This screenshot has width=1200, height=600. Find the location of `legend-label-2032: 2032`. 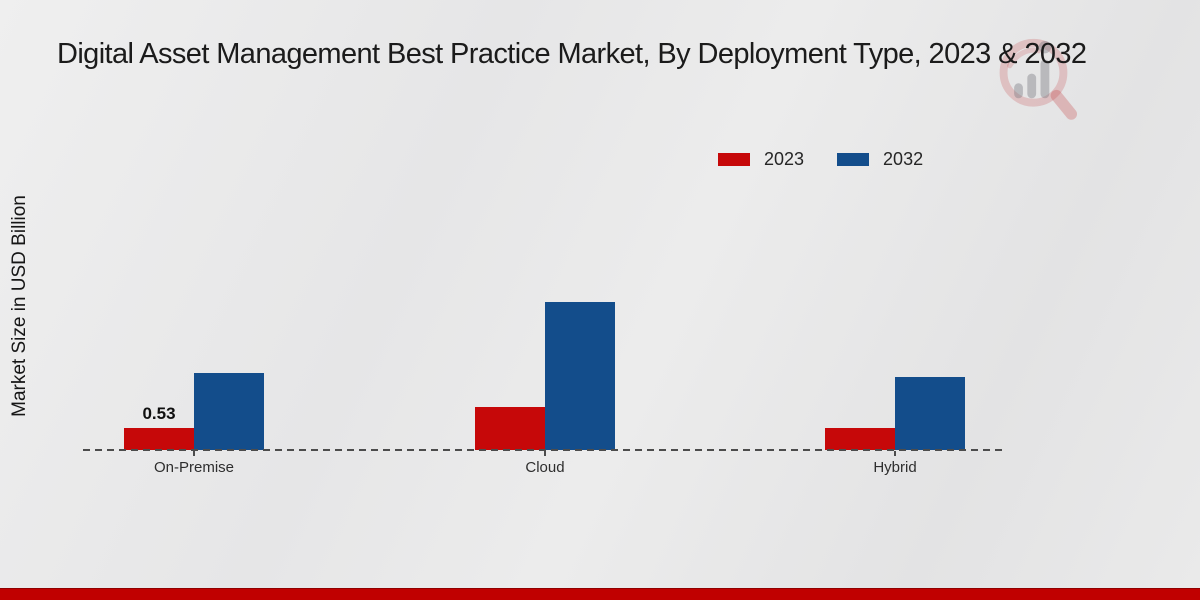

legend-label-2032: 2032 is located at coordinates (903, 159).